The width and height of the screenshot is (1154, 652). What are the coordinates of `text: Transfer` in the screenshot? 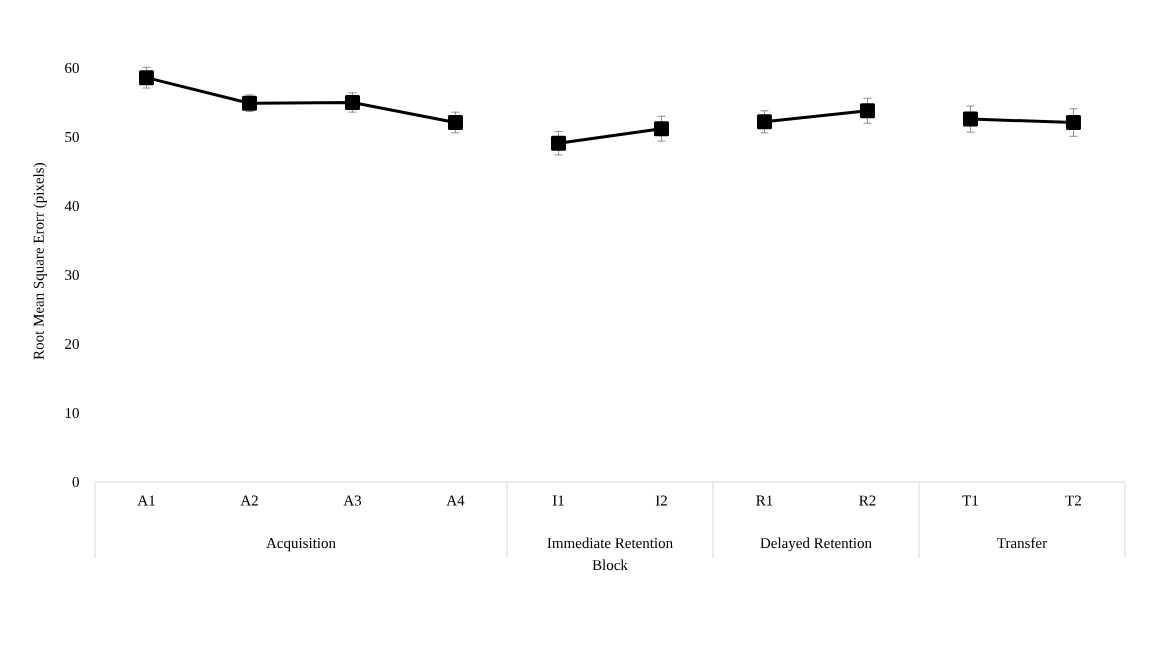 It's located at (1022, 543).